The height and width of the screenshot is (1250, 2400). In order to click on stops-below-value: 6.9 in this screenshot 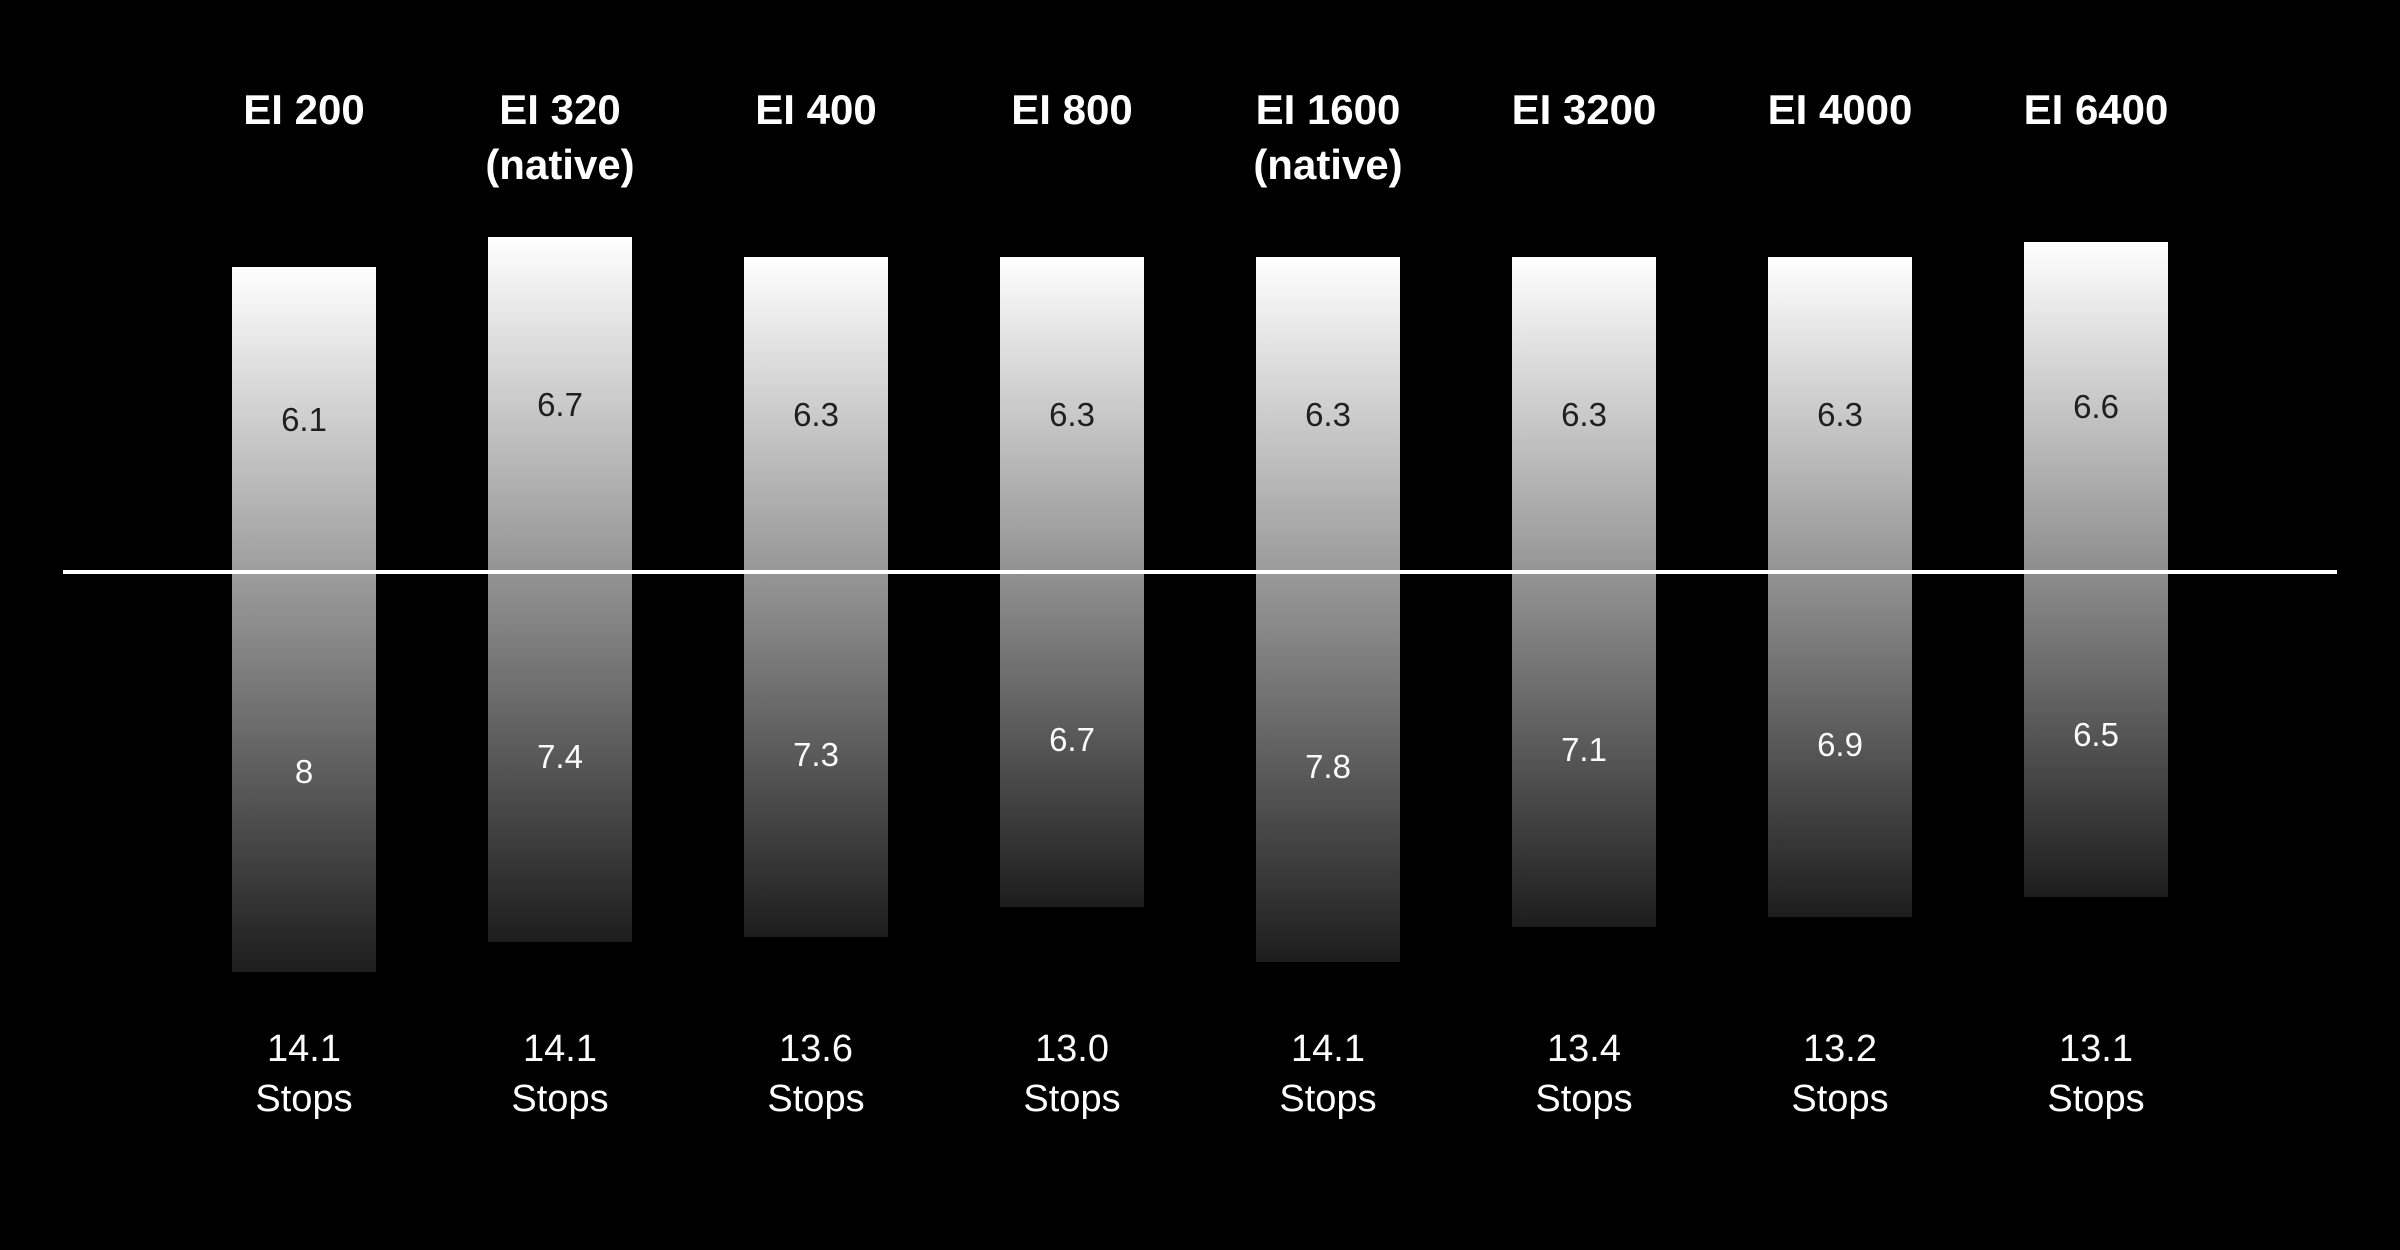, I will do `click(1840, 744)`.